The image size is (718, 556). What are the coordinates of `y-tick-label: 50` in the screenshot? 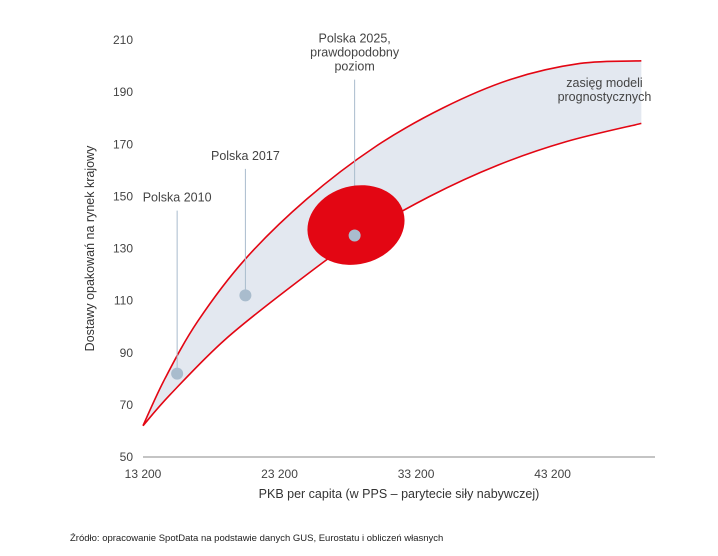 It's located at (127, 457).